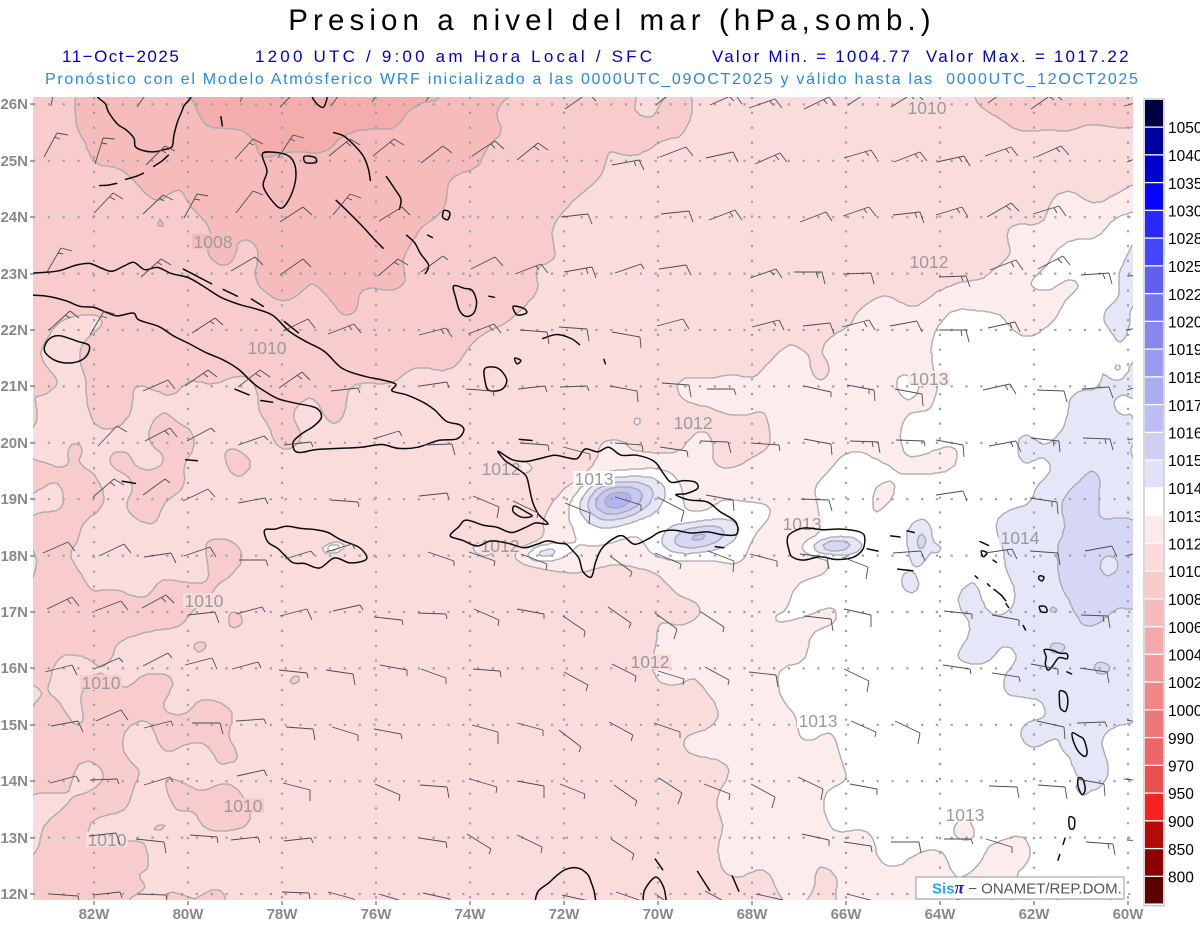  I want to click on svg-text: 1015, so click(1184, 461).